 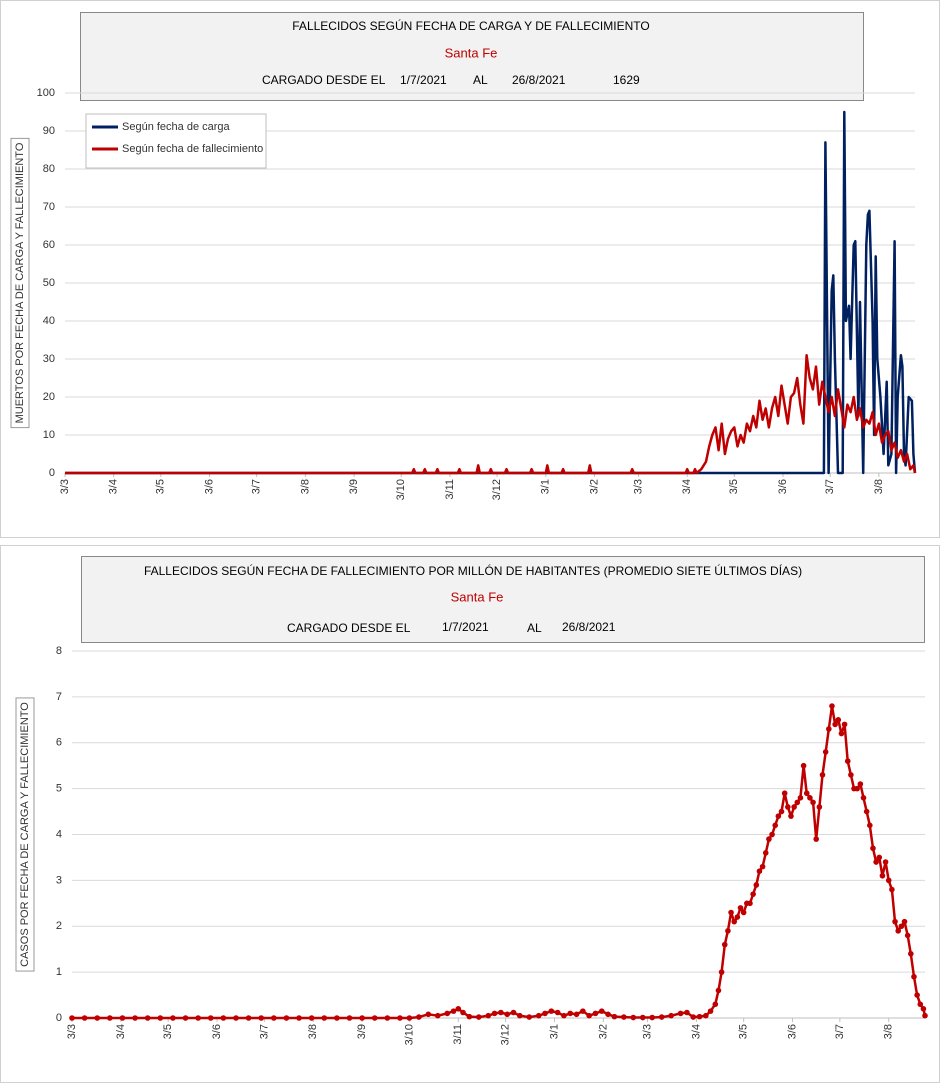 What do you see at coordinates (49, 169) in the screenshot?
I see `y-tick-label: 80` at bounding box center [49, 169].